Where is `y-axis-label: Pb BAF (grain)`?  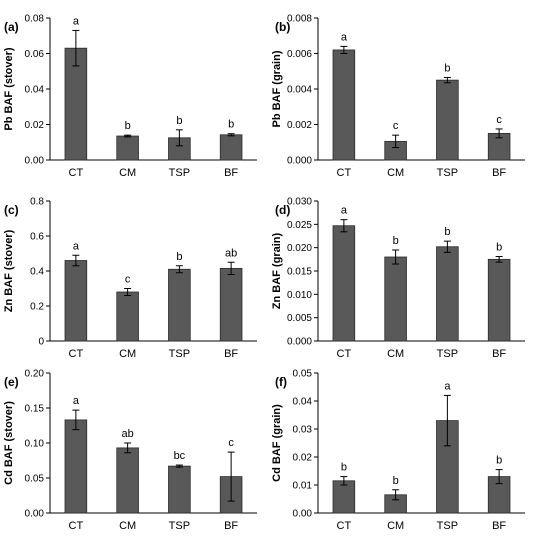 y-axis-label: Pb BAF (grain) is located at coordinates (277, 88).